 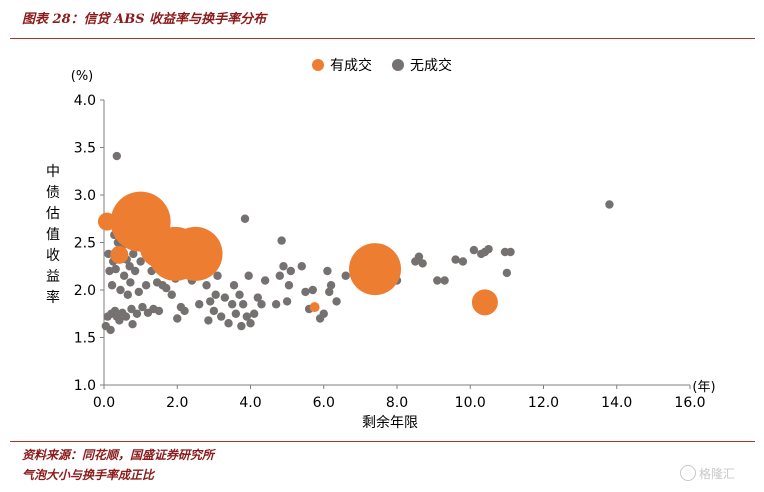 I want to click on y-axis-label-char: 率, so click(x=53, y=297).